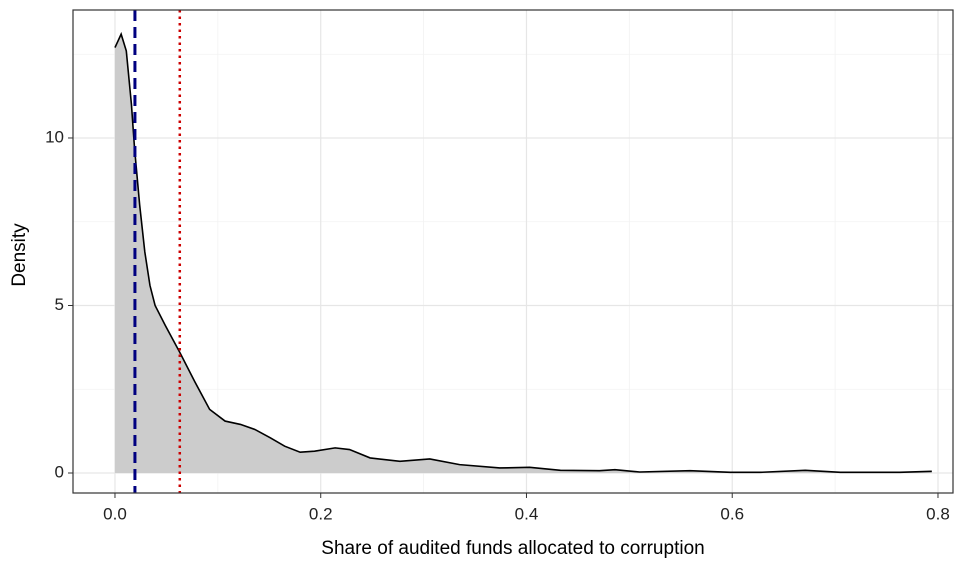 This screenshot has height=562, width=963. What do you see at coordinates (938, 513) in the screenshot?
I see `x-tick-label: 0.8` at bounding box center [938, 513].